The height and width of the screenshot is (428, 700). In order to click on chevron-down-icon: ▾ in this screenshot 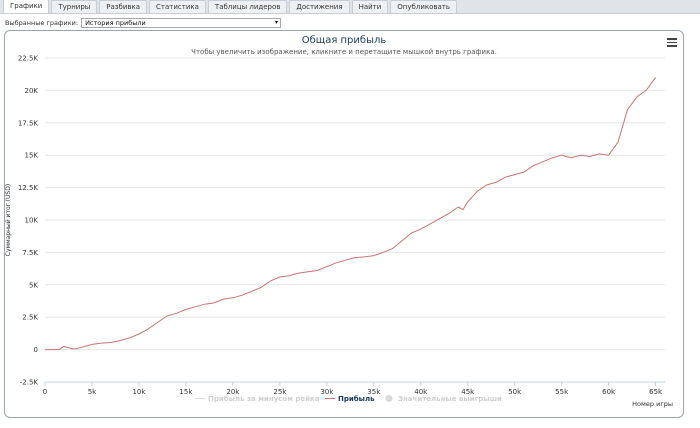, I will do `click(277, 22)`.